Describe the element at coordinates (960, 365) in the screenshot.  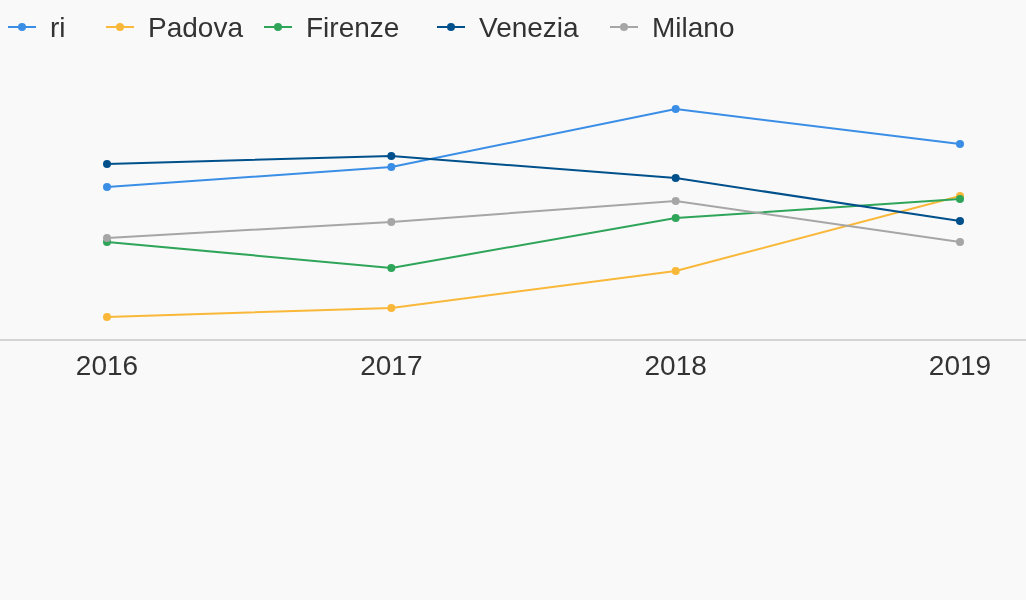
I see `x-tick-label: 2019` at that location.